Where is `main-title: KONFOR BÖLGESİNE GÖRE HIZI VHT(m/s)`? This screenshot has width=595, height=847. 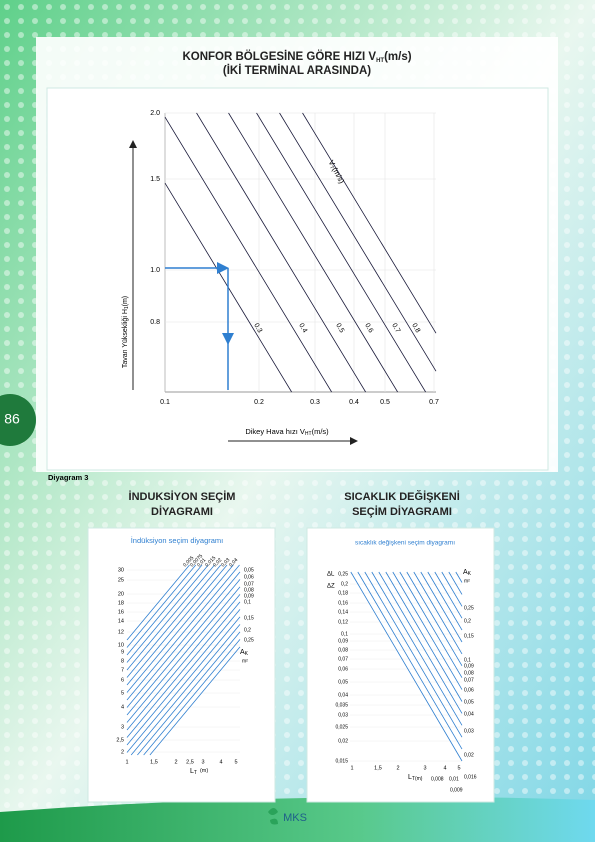
main-title: KONFOR BÖLGESİNE GÖRE HIZI VHT(m/s) is located at coordinates (296, 57).